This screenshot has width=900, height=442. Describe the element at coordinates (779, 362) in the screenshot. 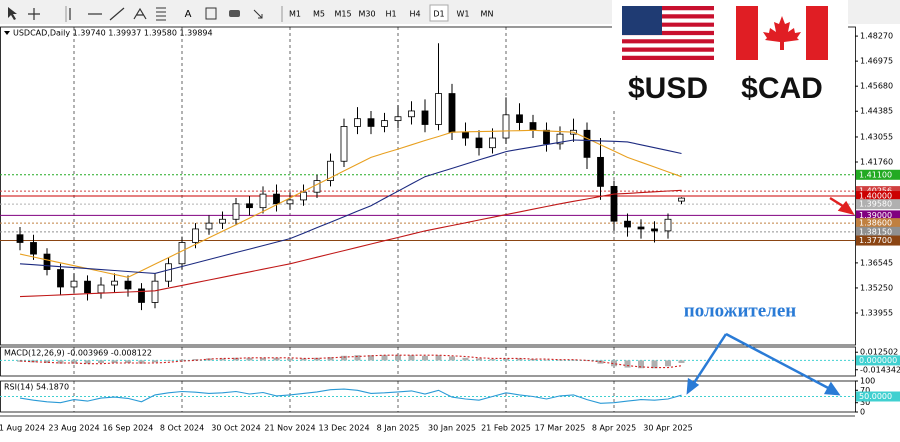

I see `arrow` at that location.